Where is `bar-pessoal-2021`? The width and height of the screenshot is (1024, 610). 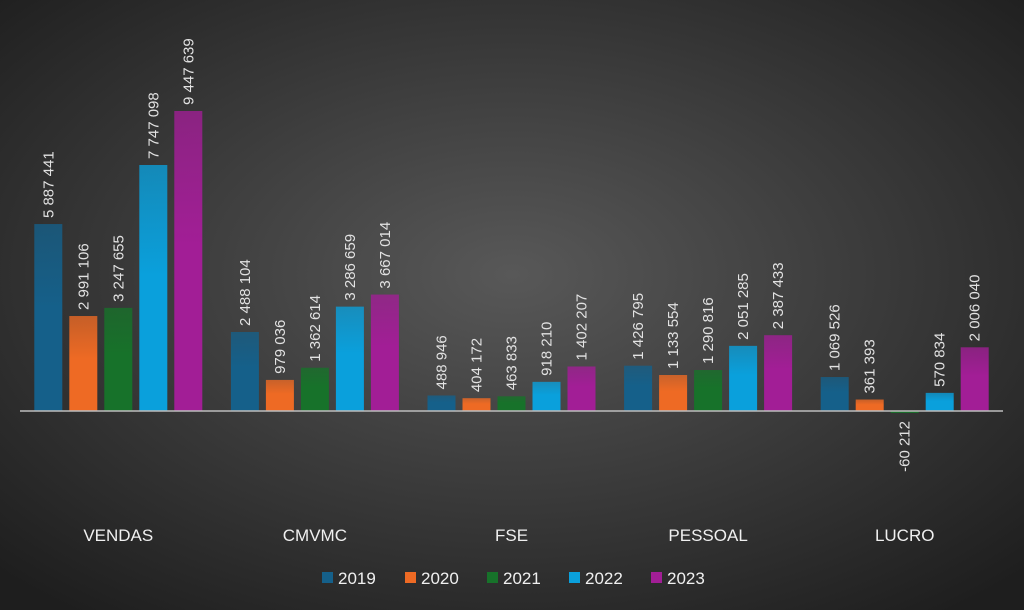
bar-pessoal-2021 is located at coordinates (708, 390).